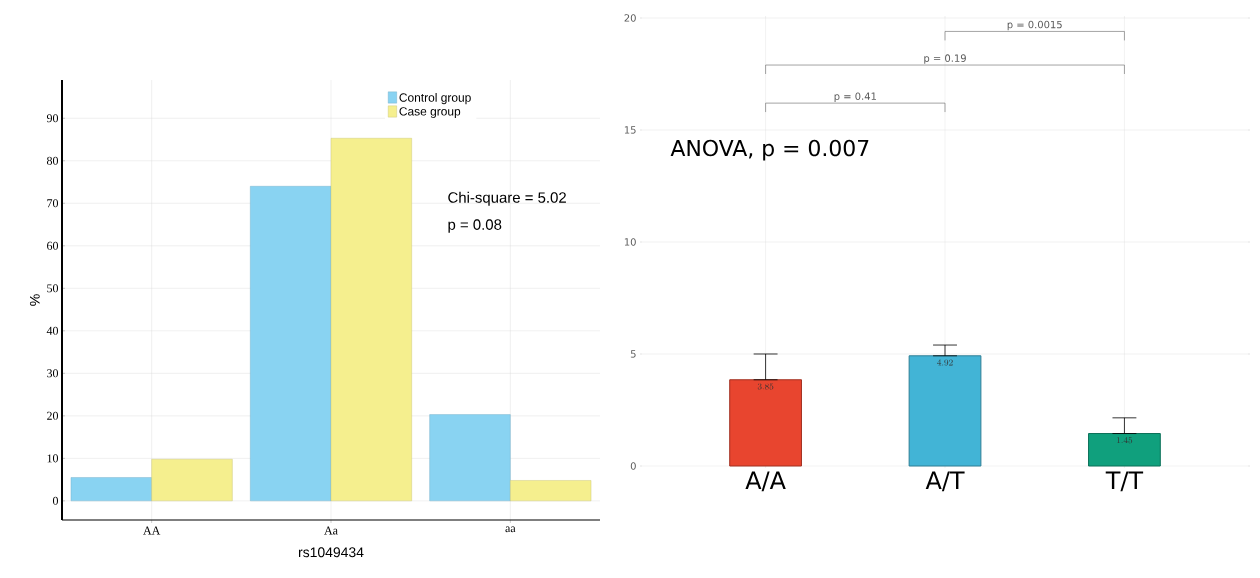 The width and height of the screenshot is (1260, 578). Describe the element at coordinates (430, 112) in the screenshot. I see `legend-label: Case group` at that location.